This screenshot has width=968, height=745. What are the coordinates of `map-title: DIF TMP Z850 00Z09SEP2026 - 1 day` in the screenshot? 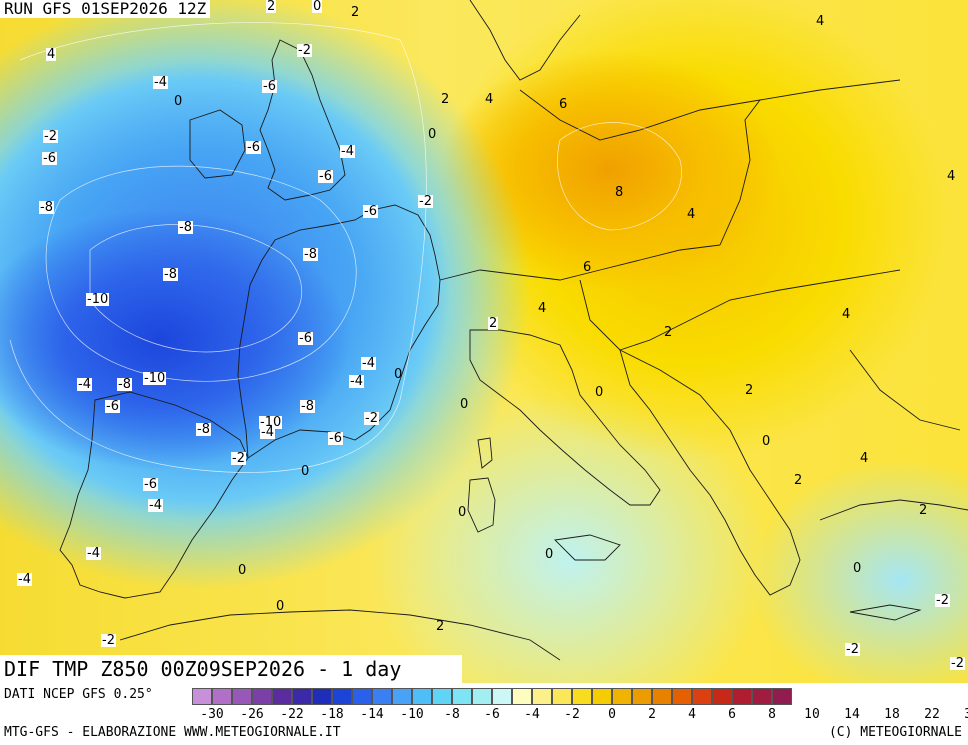 It's located at (231, 669).